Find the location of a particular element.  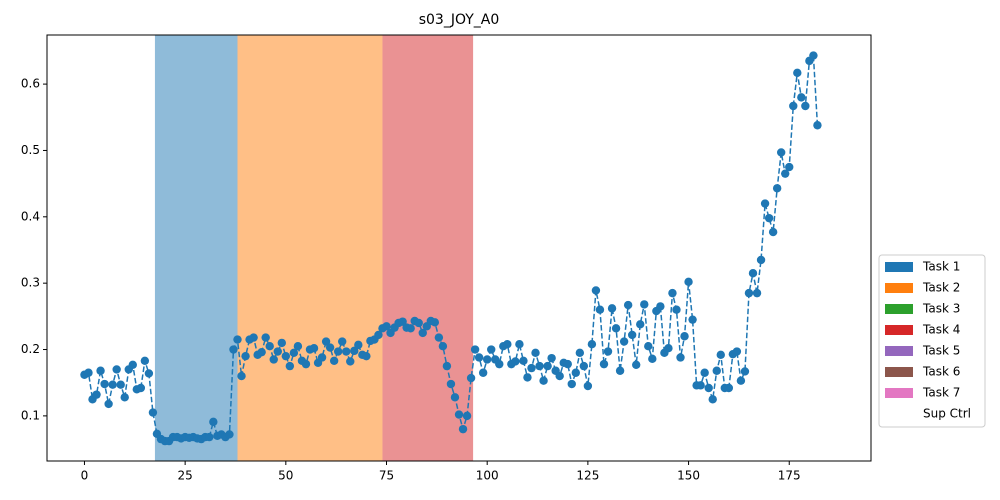

x-tick-label: 50 is located at coordinates (285, 476).